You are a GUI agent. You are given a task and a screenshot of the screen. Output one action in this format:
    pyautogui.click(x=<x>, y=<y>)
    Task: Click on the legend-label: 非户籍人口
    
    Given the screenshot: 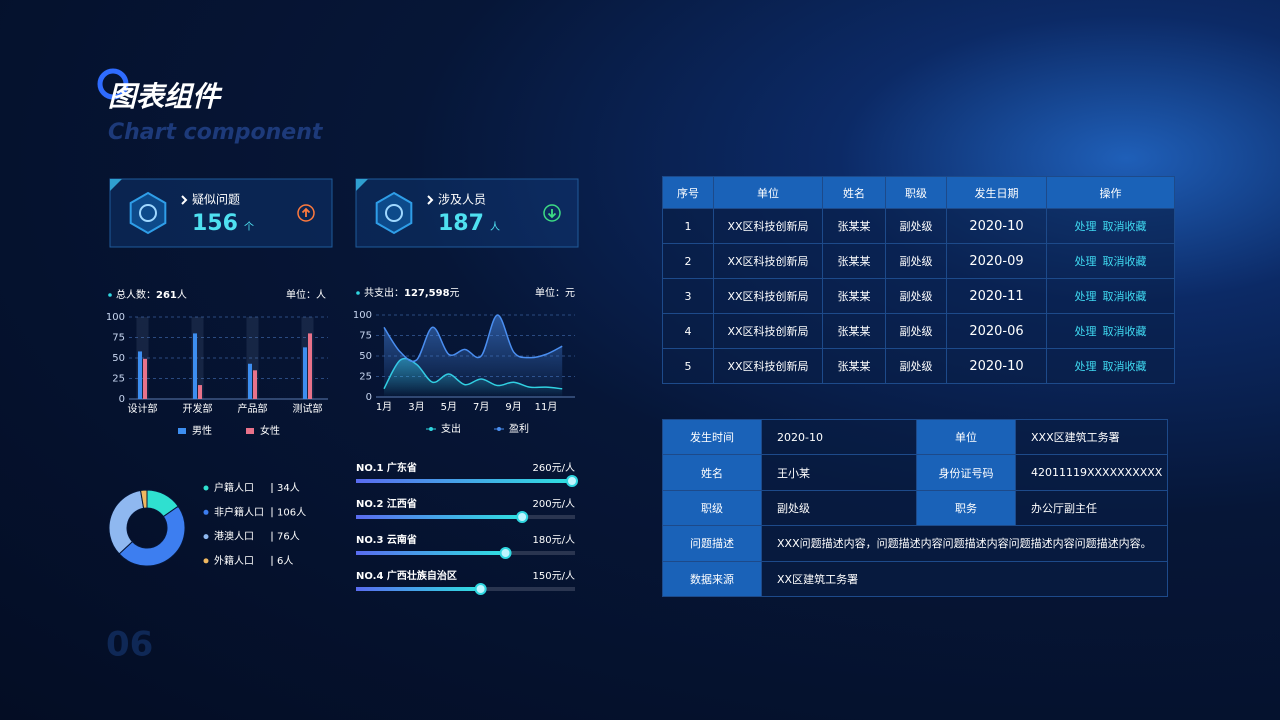 What is the action you would take?
    pyautogui.click(x=239, y=511)
    